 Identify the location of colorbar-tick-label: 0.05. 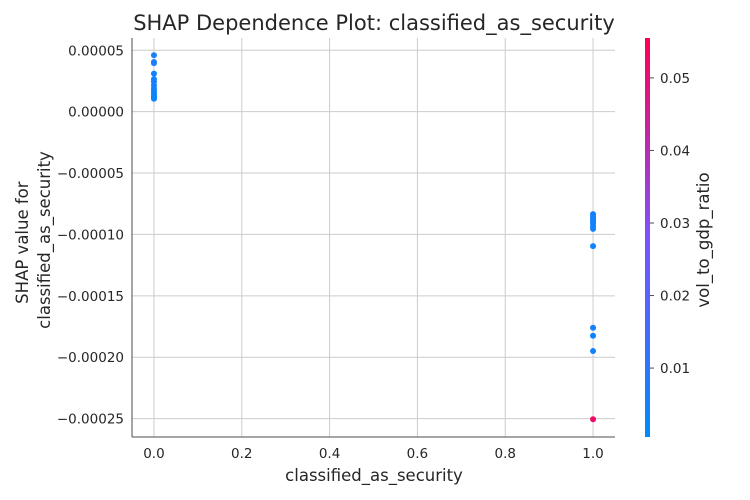
(675, 79).